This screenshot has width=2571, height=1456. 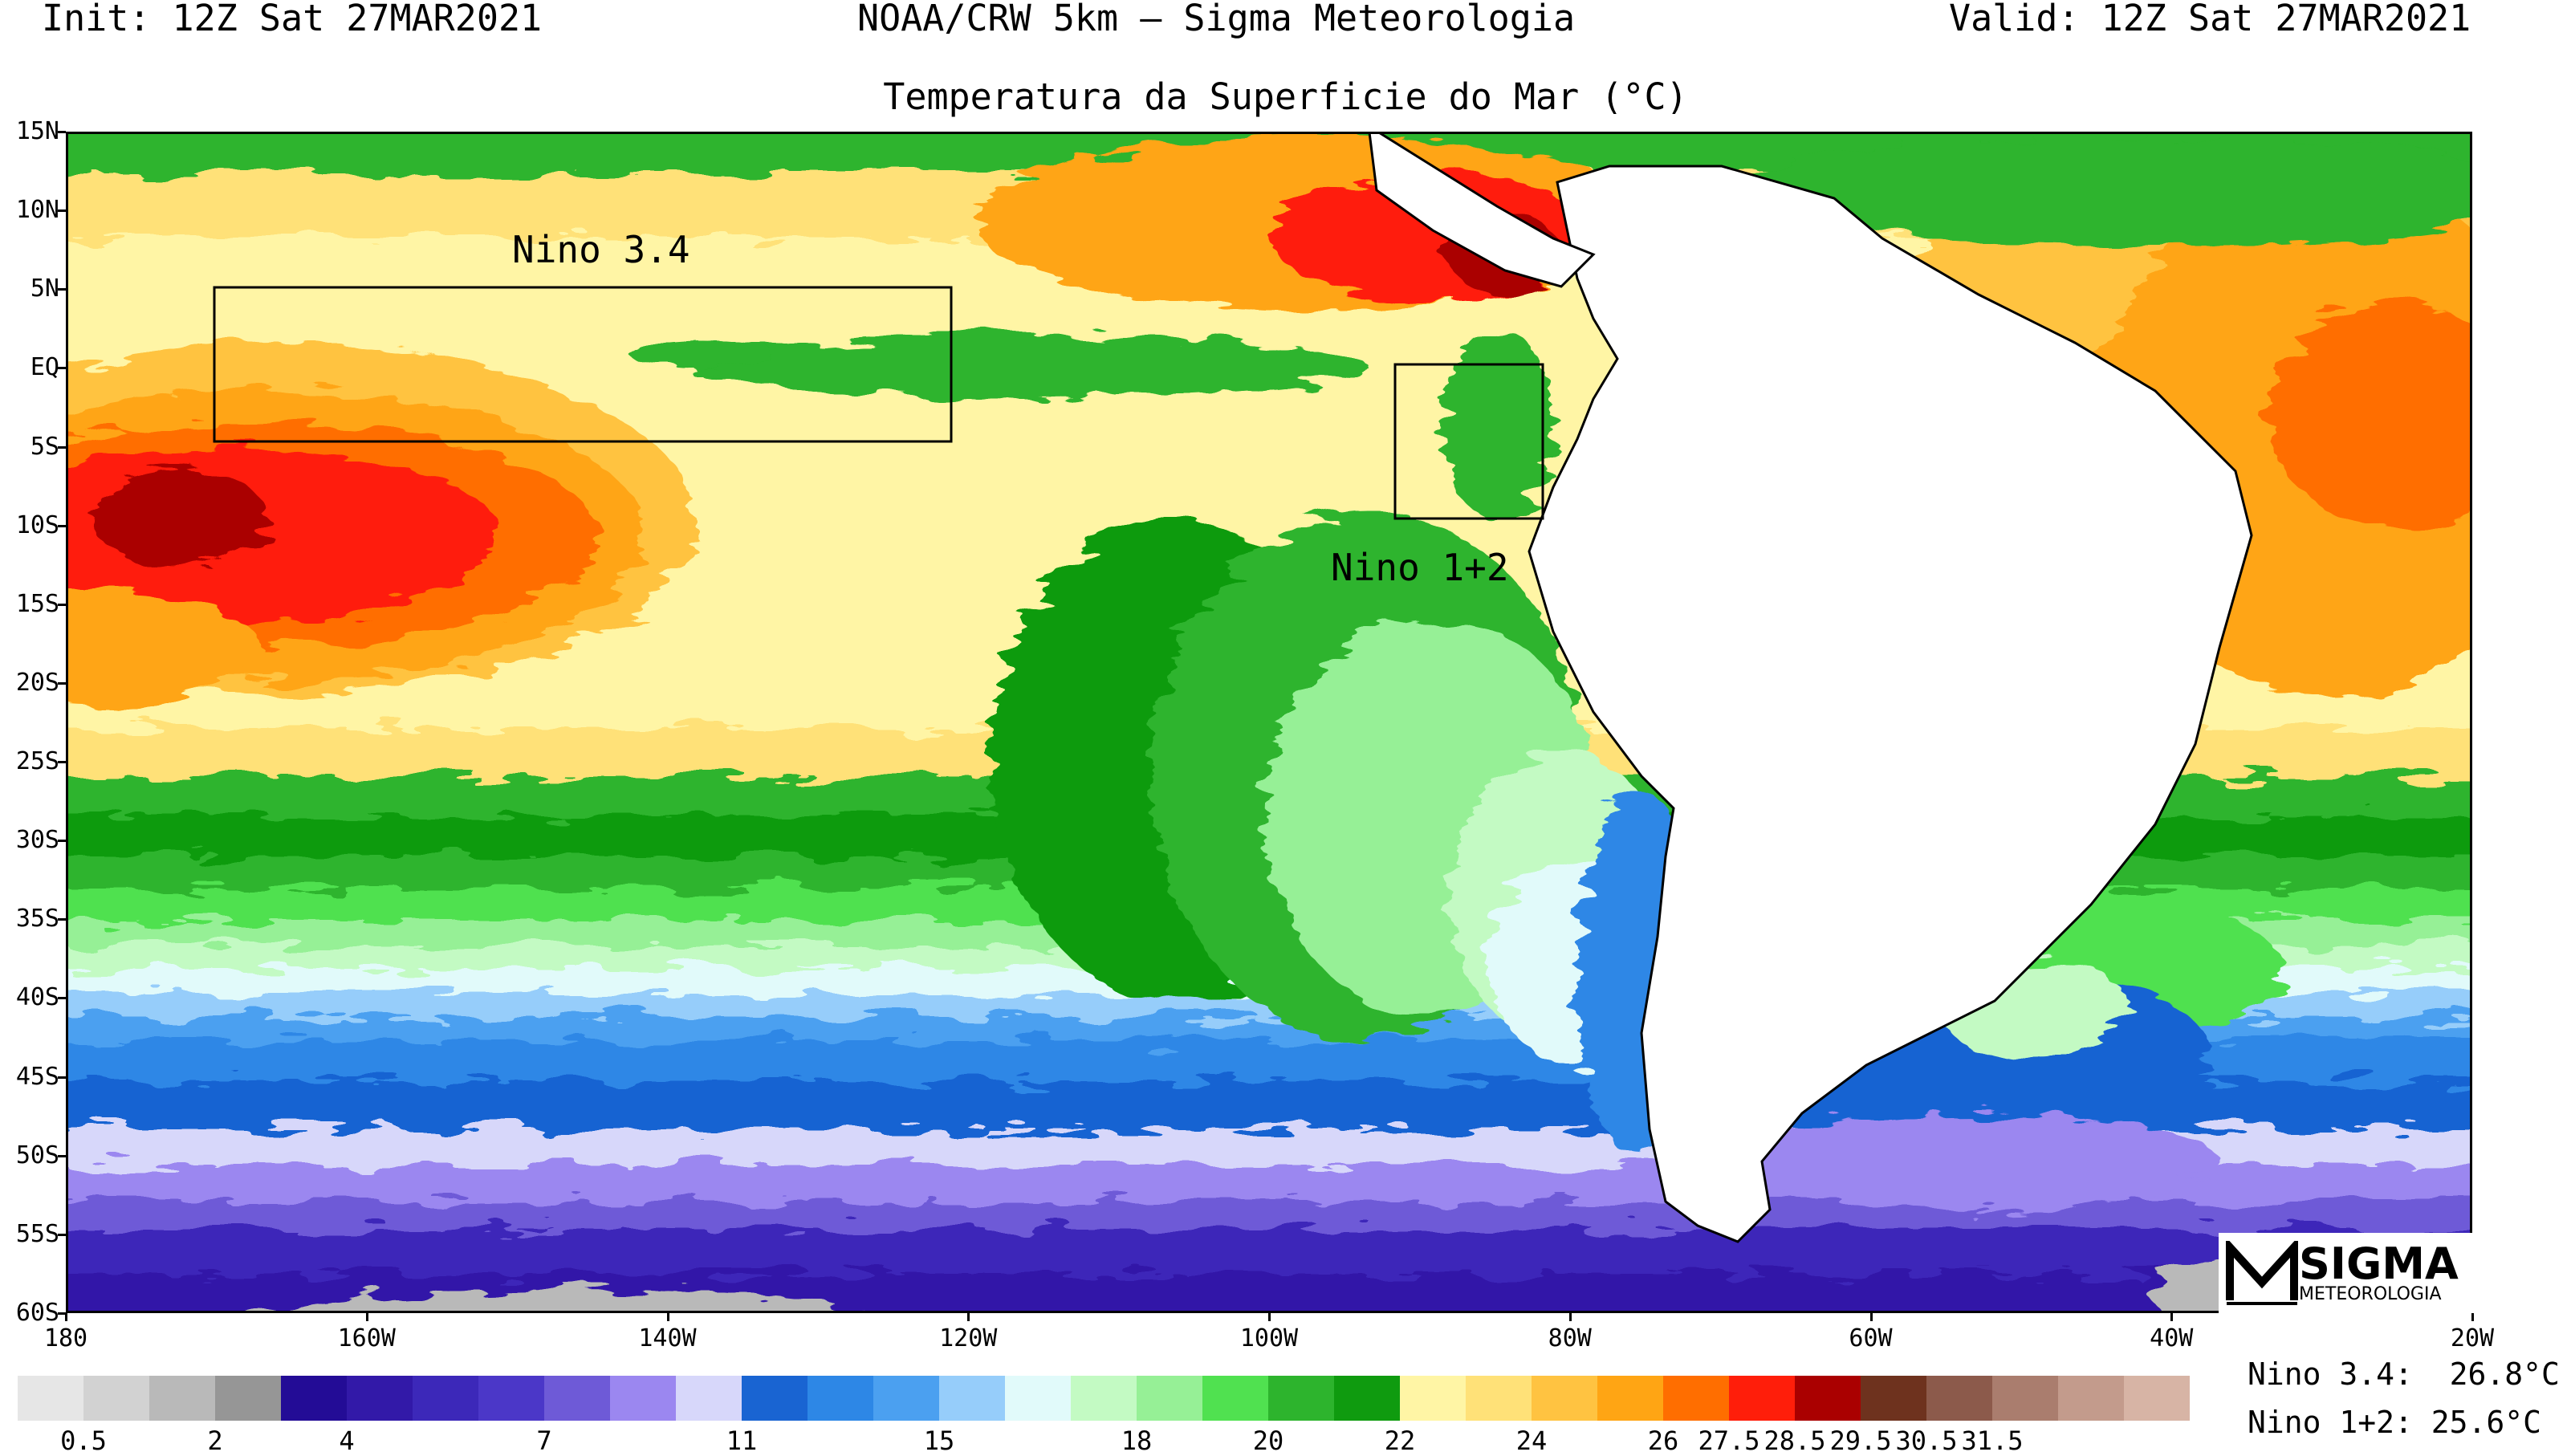 I want to click on sigma-logo-icon, so click(x=2262, y=1273).